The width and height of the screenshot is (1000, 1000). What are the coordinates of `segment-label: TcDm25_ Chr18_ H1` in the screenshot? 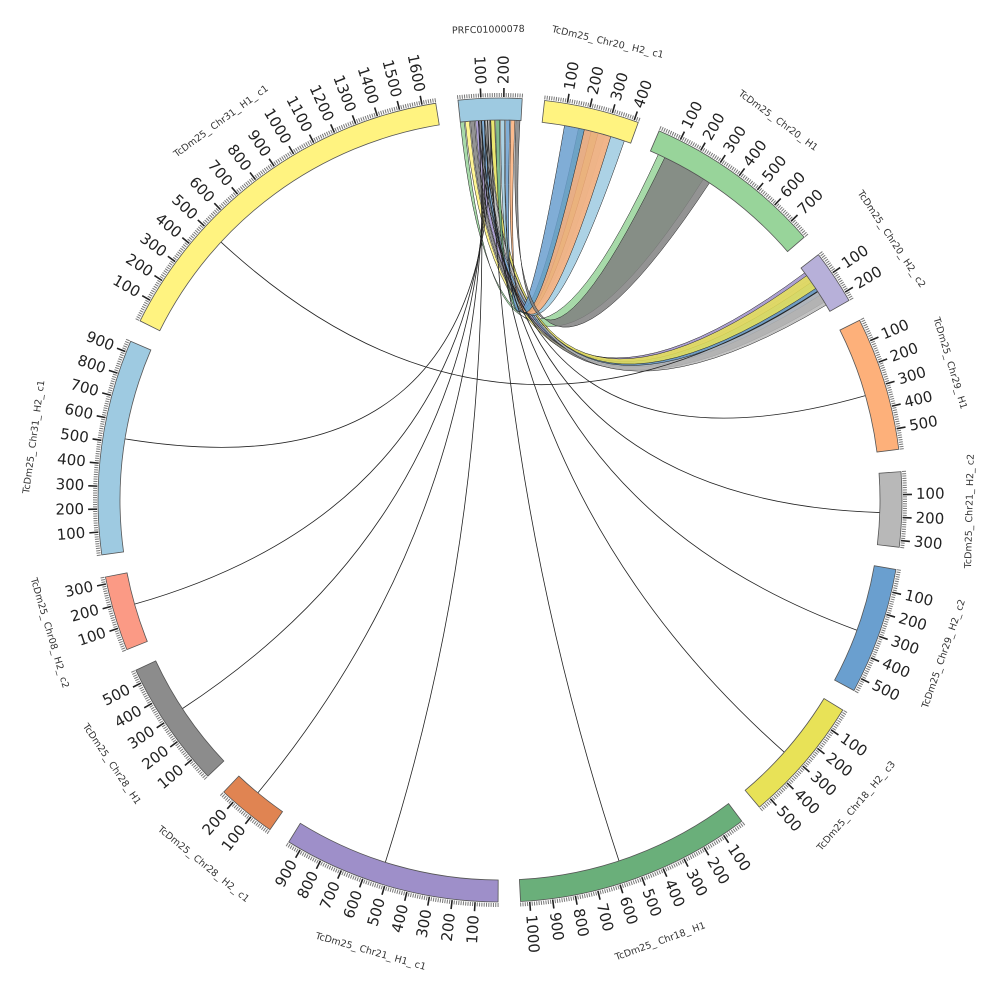 It's located at (660, 941).